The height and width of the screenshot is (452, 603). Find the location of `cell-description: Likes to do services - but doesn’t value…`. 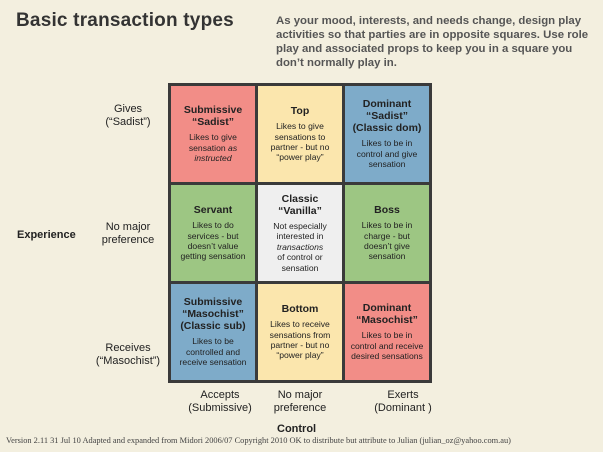

cell-description: Likes to do services - but doesn’t value… is located at coordinates (213, 241).